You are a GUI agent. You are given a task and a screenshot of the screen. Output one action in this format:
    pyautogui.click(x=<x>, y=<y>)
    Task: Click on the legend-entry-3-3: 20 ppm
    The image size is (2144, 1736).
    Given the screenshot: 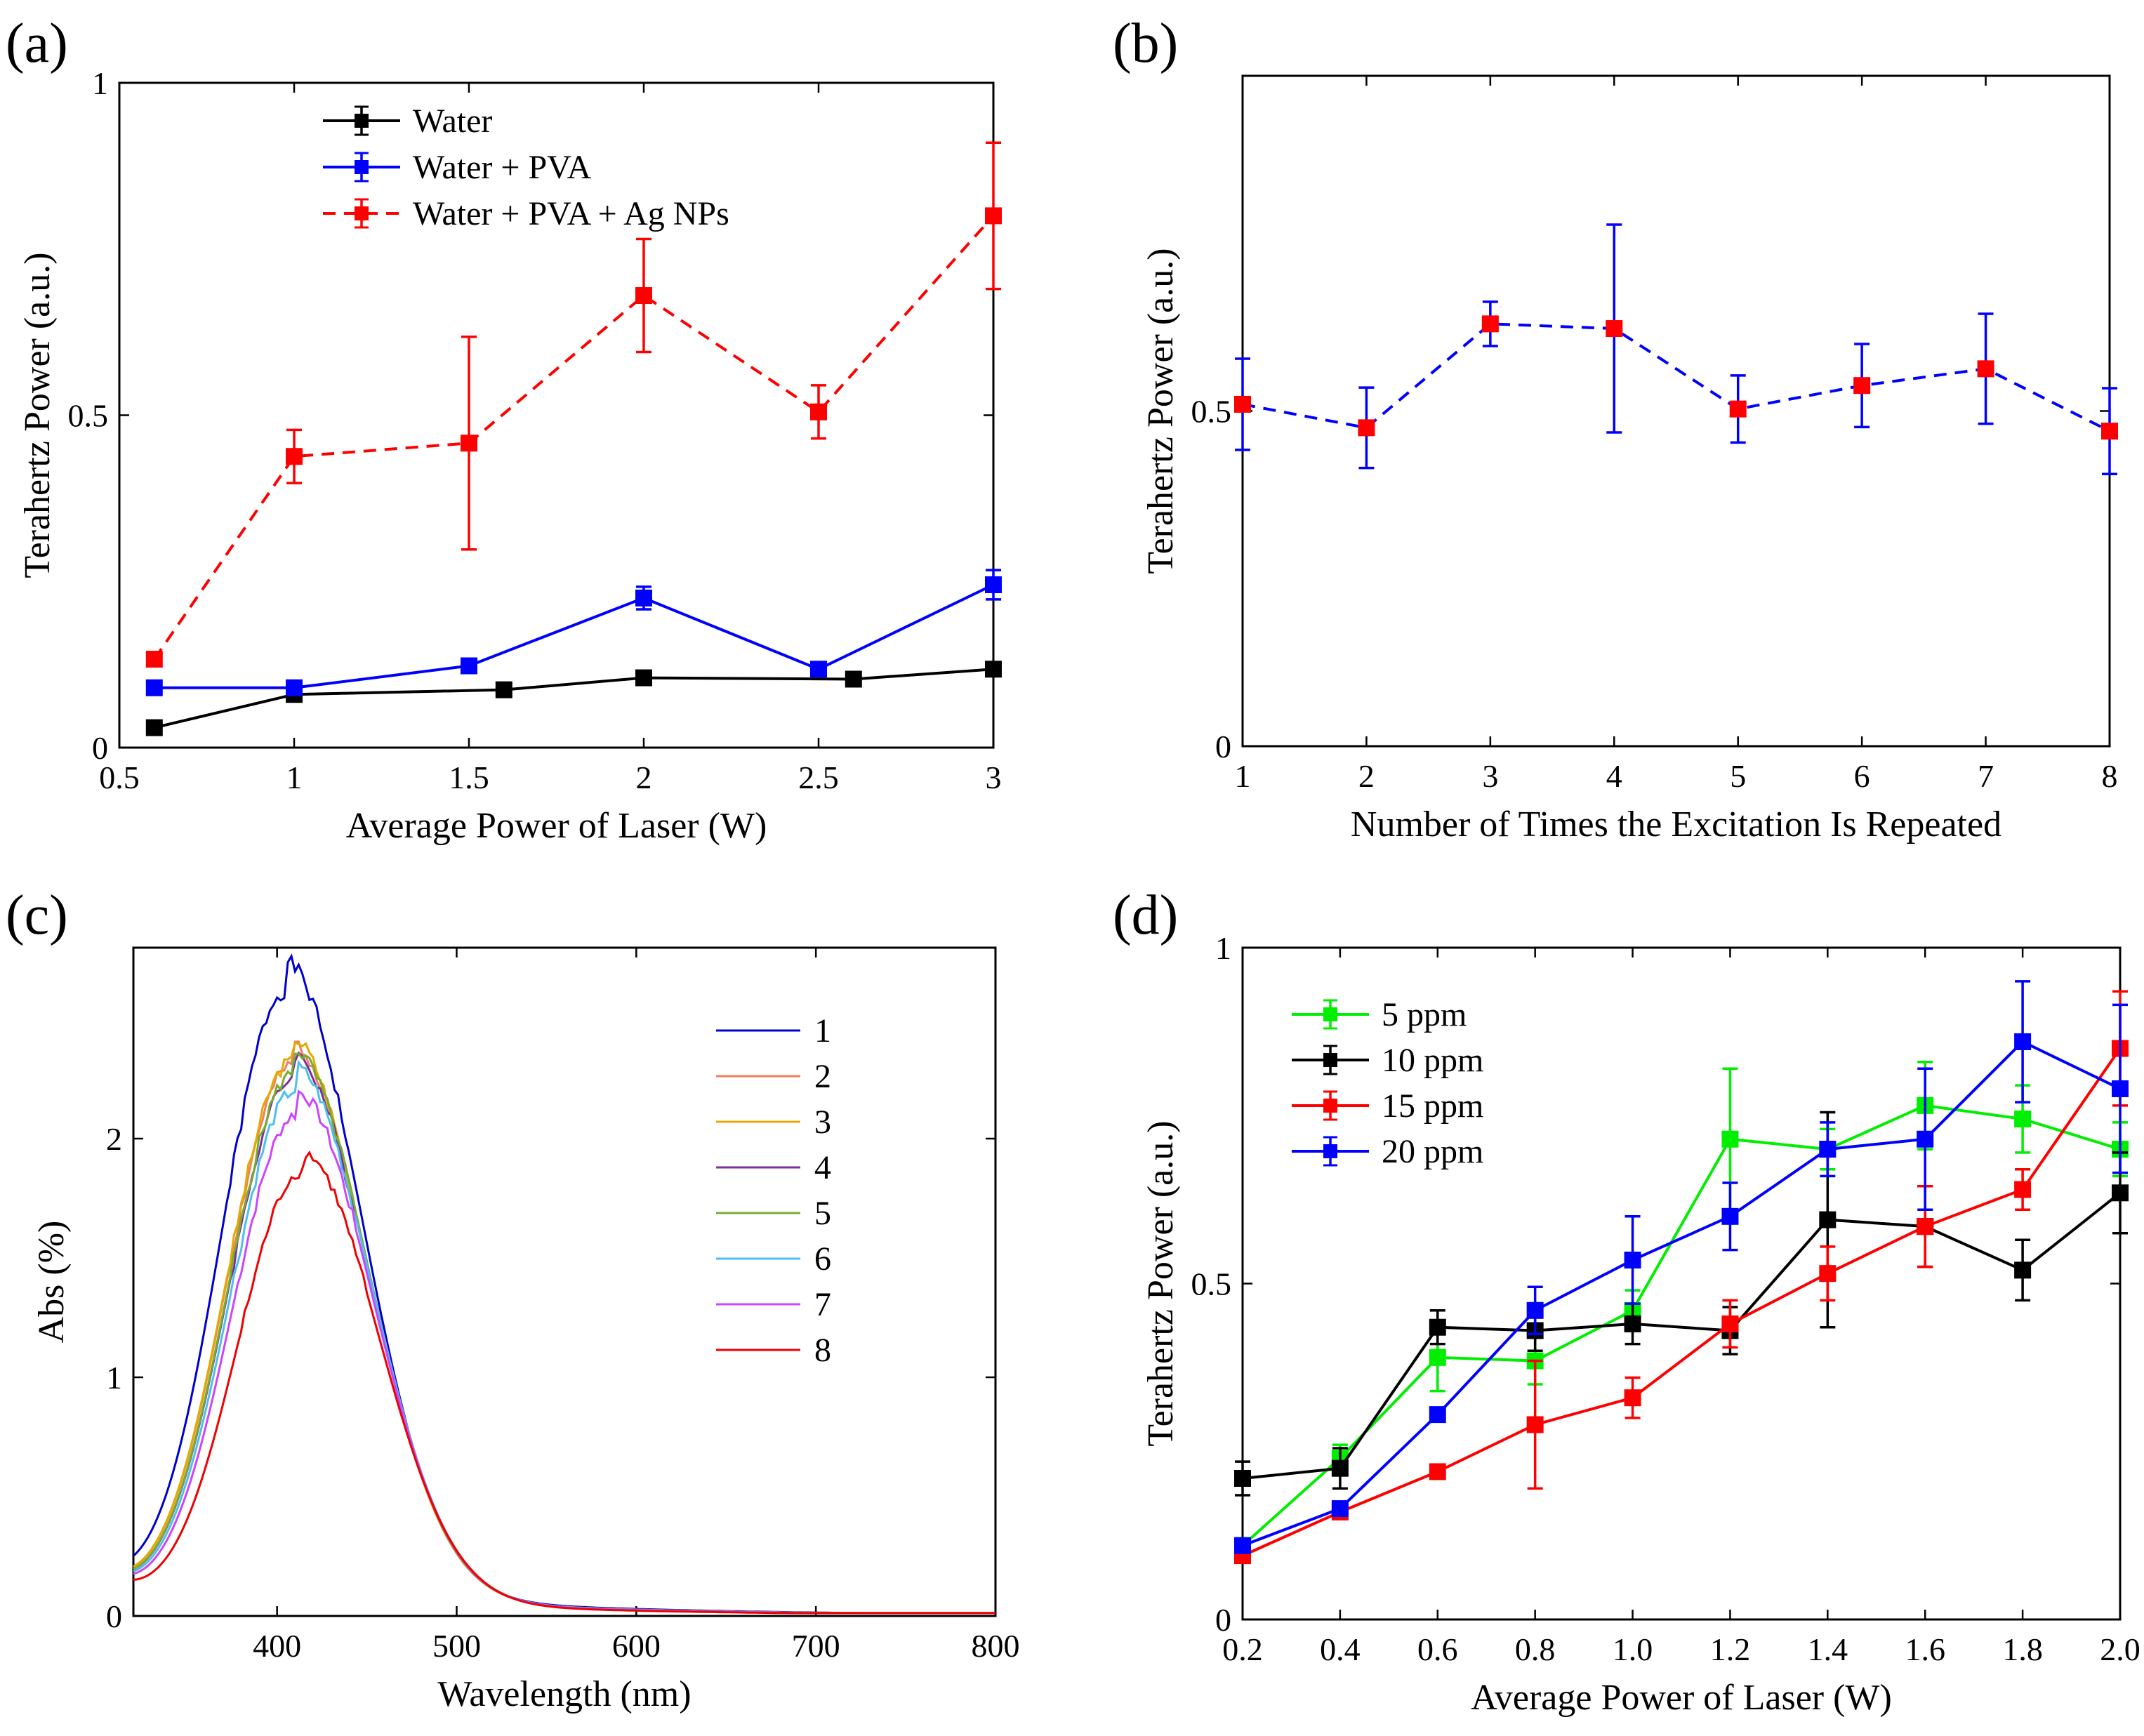 What is the action you would take?
    pyautogui.click(x=1432, y=1151)
    